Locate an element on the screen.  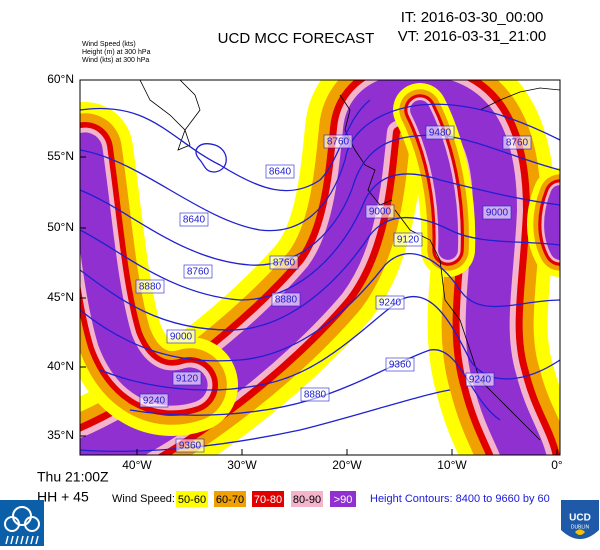
field-label: Wind Speed (kts) is located at coordinates (109, 44).